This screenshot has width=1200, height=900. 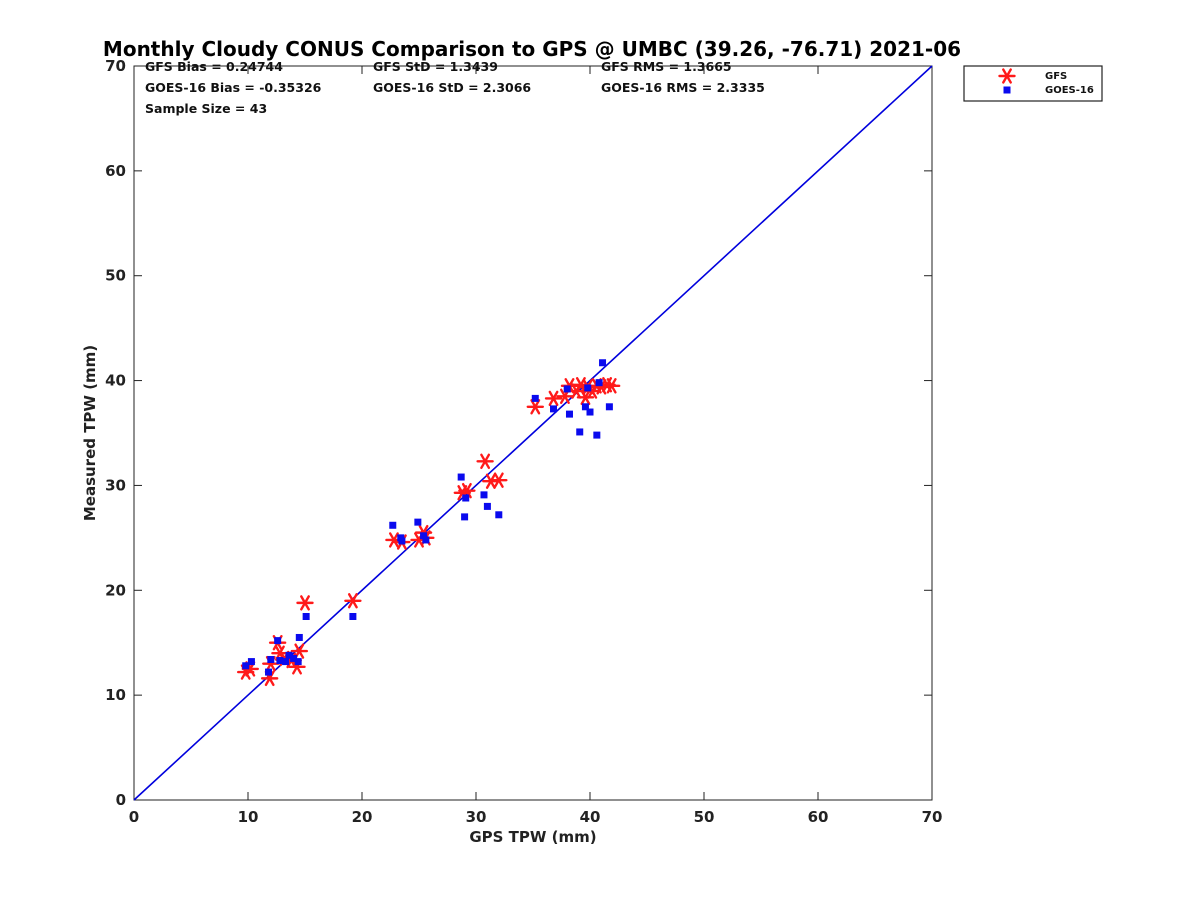 What do you see at coordinates (121, 800) in the screenshot?
I see `y-tick-label: 0` at bounding box center [121, 800].